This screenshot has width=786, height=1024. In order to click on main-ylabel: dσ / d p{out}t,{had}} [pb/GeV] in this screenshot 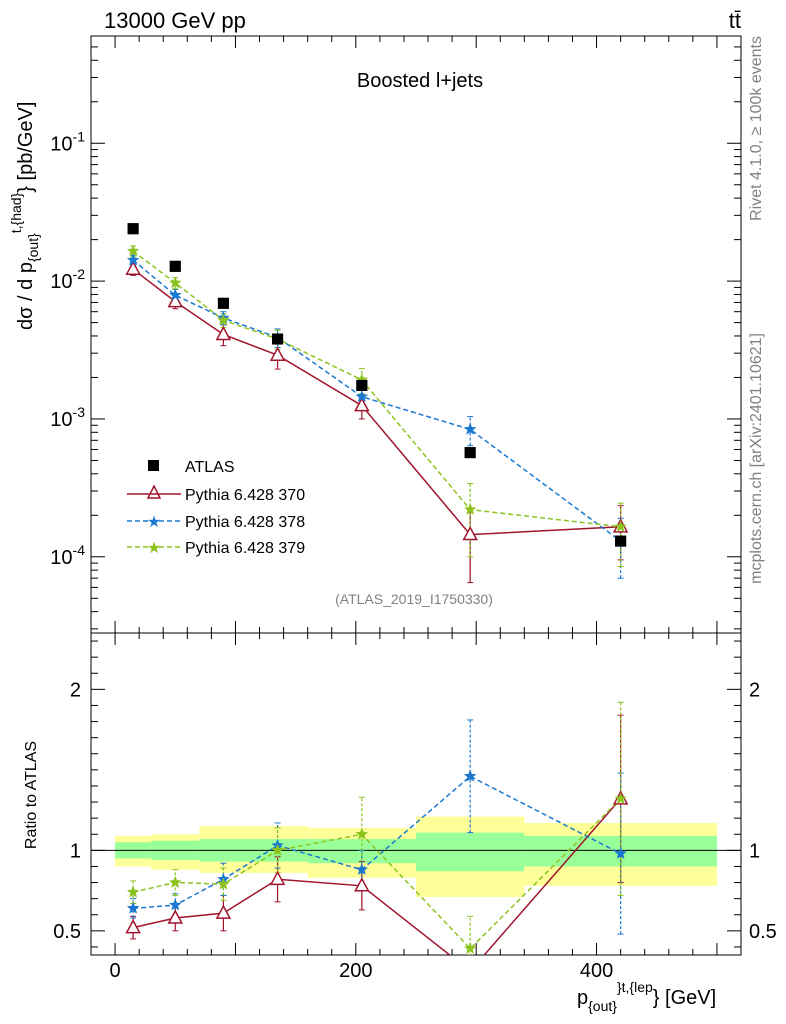, I will do `click(24, 216)`.